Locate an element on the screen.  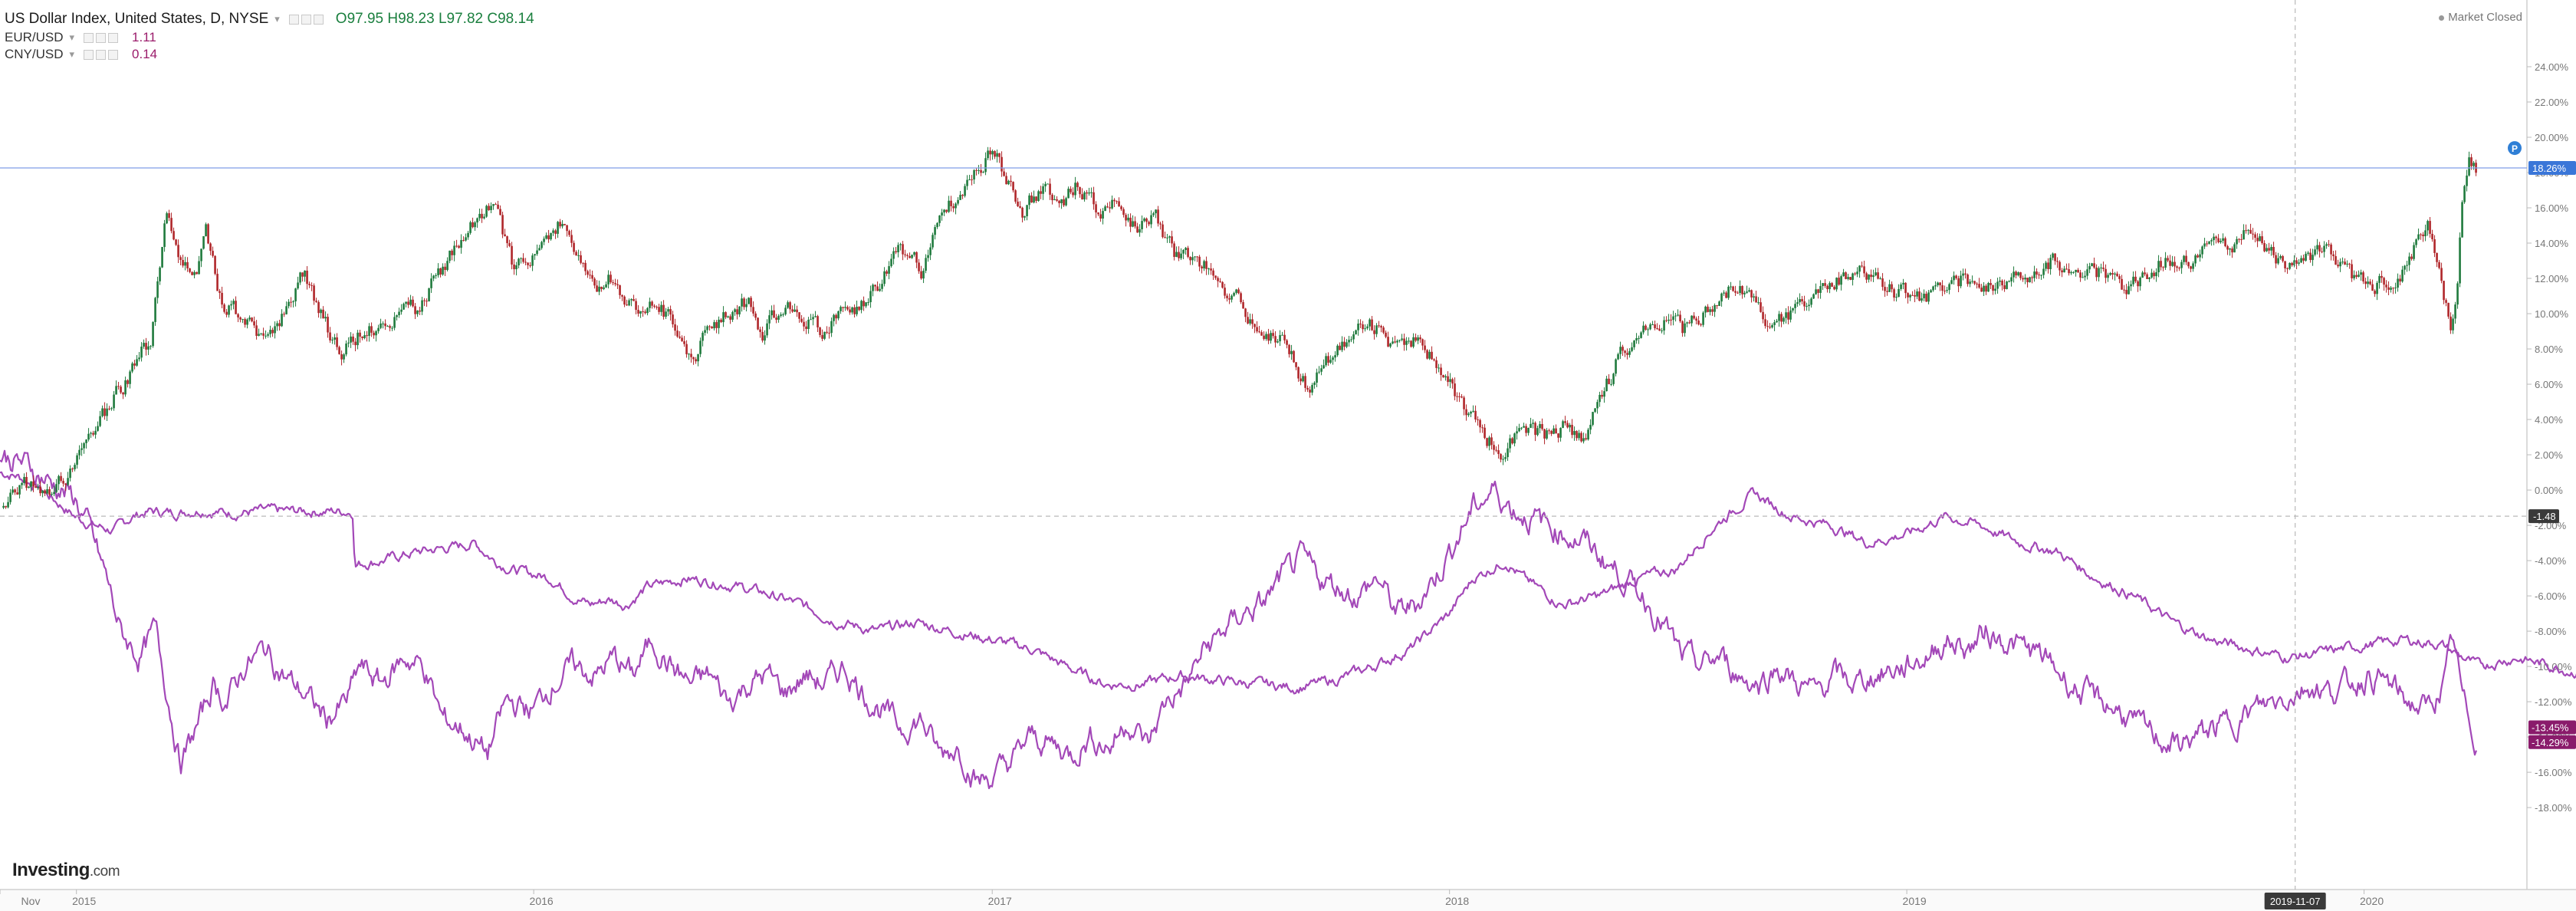
legend-row-eurusd: EUR/USD ▾ 1.11 is located at coordinates (270, 37).